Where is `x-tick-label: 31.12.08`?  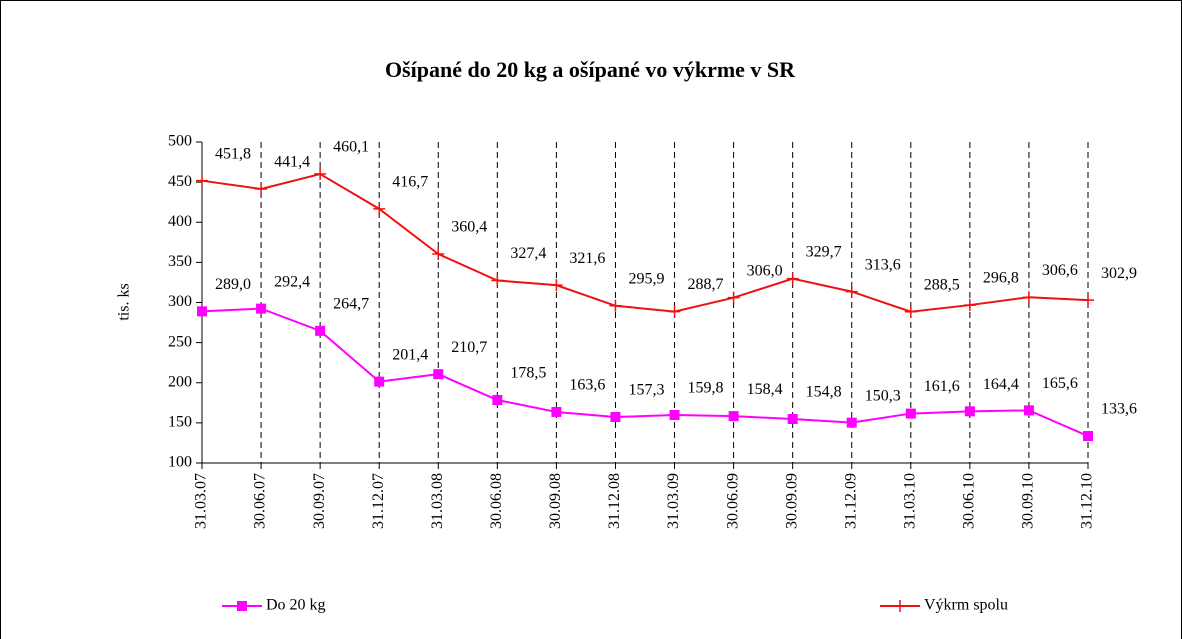
x-tick-label: 31.12.08 is located at coordinates (614, 501).